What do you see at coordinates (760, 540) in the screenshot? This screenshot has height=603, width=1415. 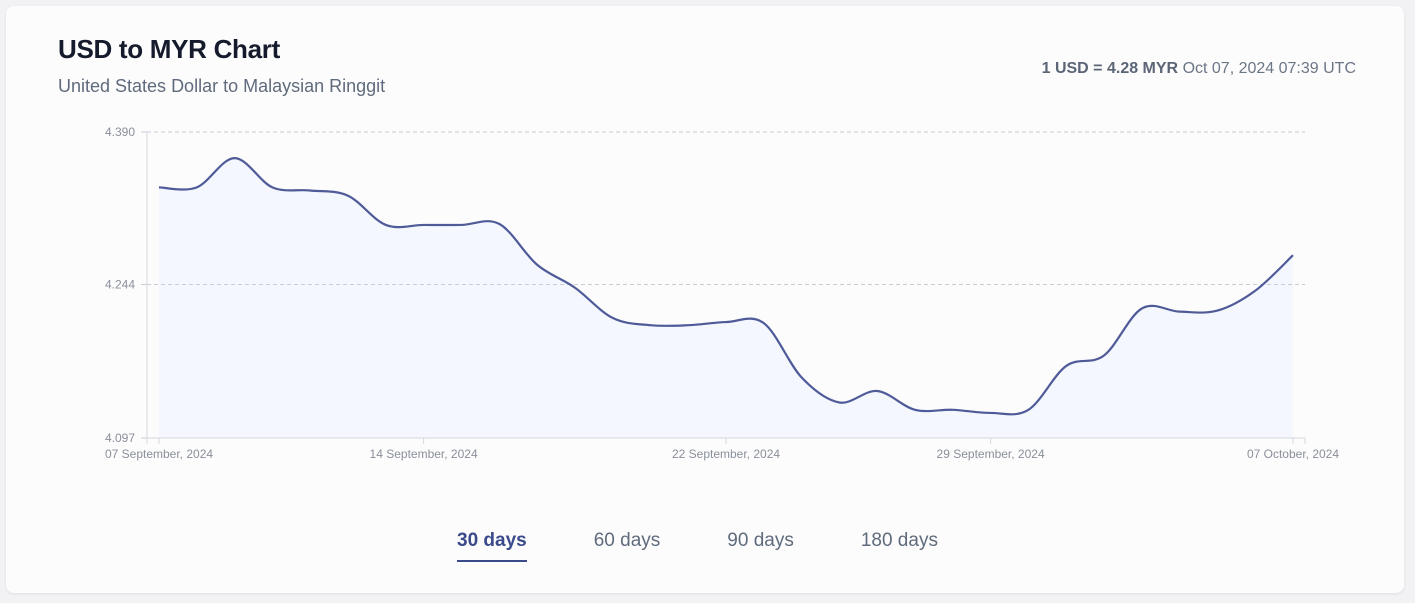 I see `tab-90-days: 90 days` at bounding box center [760, 540].